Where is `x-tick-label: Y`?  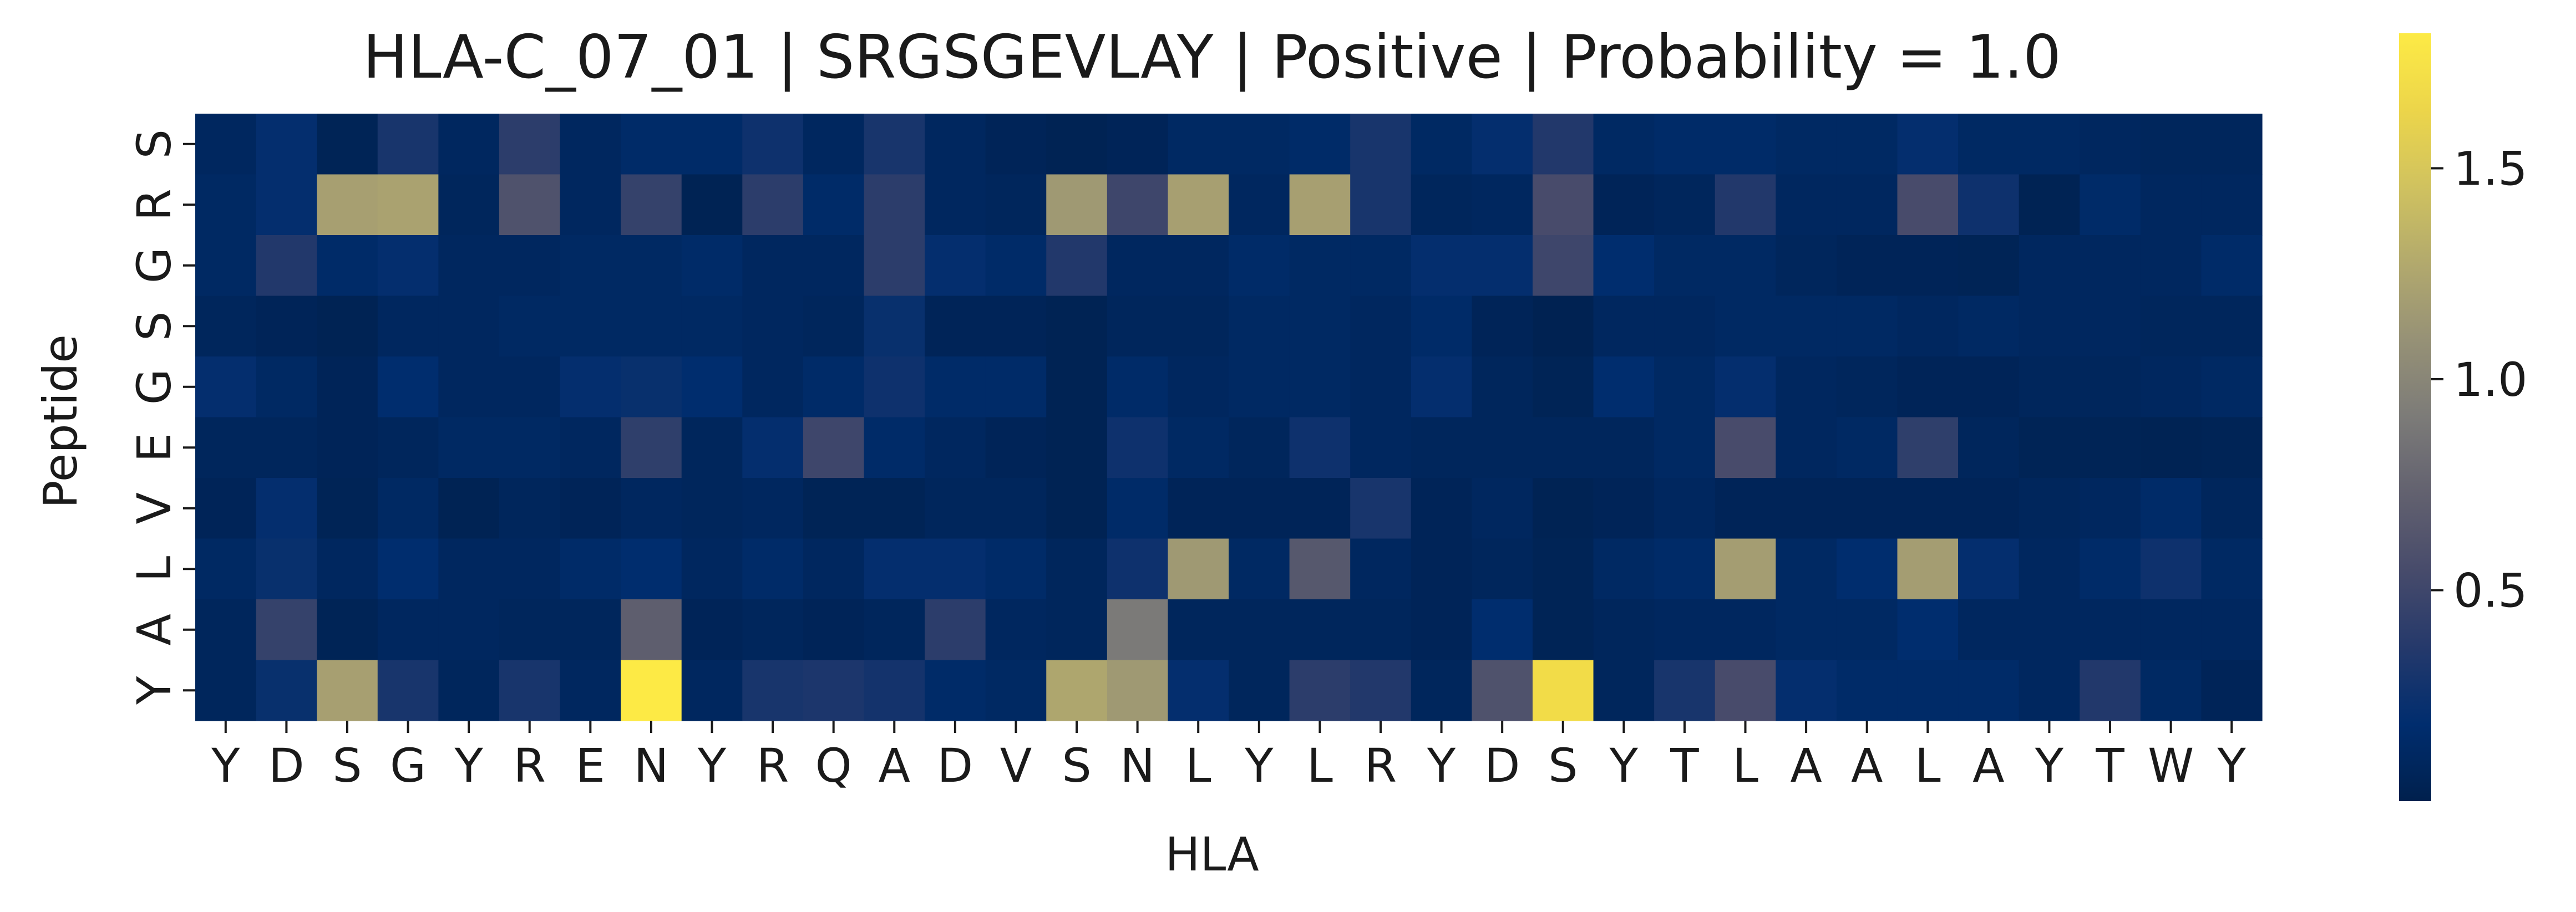
x-tick-label: Y is located at coordinates (1624, 765).